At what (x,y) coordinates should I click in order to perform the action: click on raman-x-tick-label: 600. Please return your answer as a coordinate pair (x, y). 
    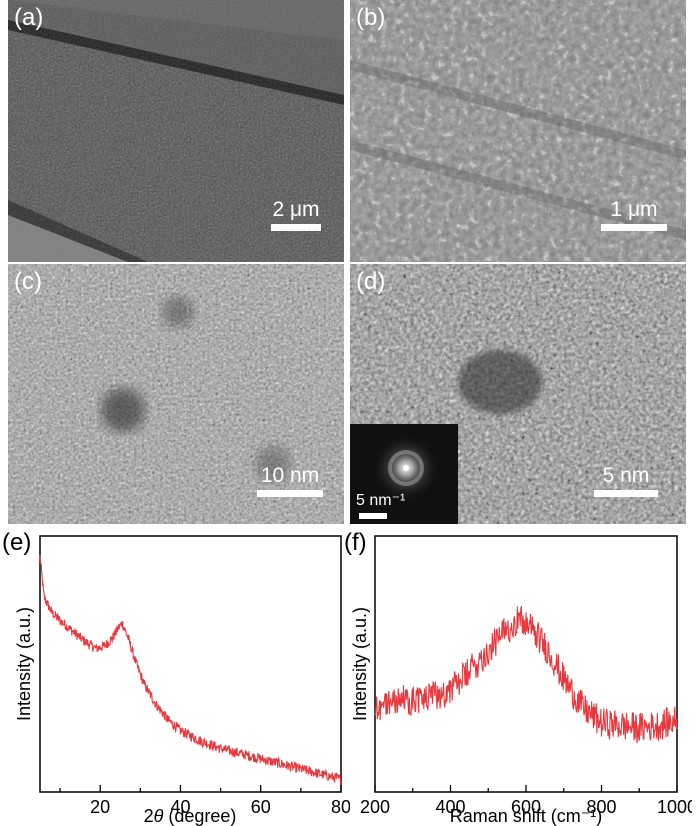
    Looking at the image, I should click on (526, 807).